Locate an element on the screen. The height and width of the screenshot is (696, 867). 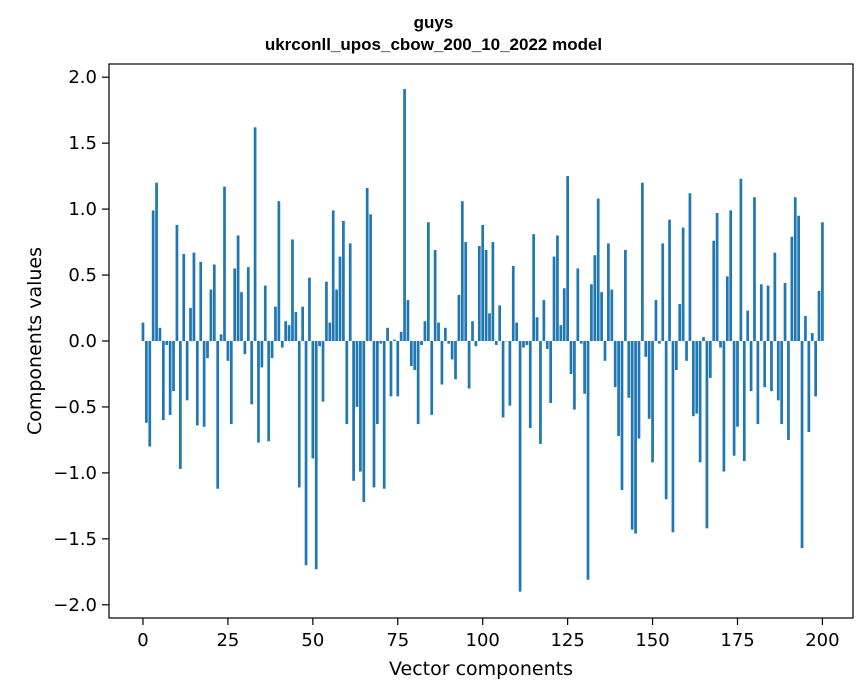
y-tick-label: 0.0 is located at coordinates (82, 341).